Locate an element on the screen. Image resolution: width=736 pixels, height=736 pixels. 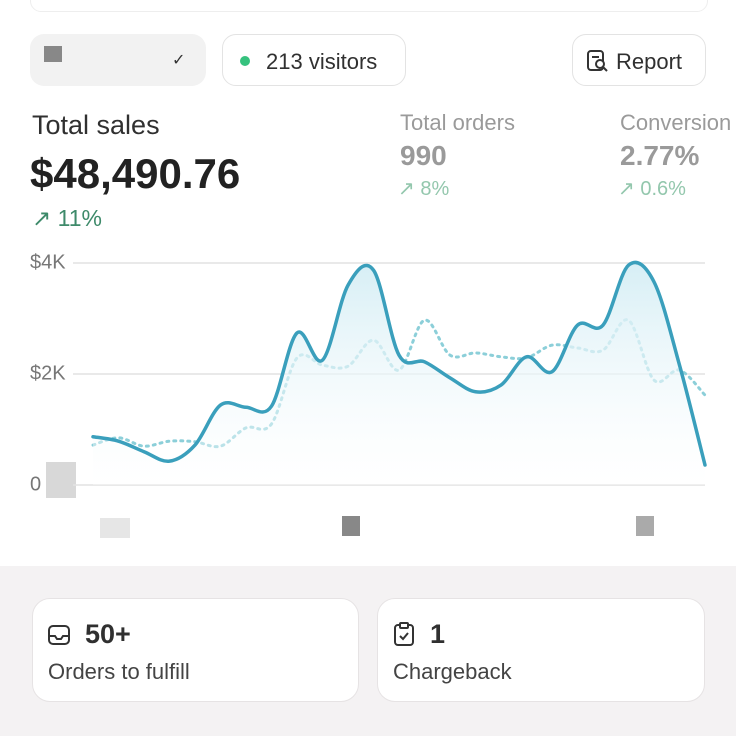
change-text: 11% is located at coordinates (79, 218).